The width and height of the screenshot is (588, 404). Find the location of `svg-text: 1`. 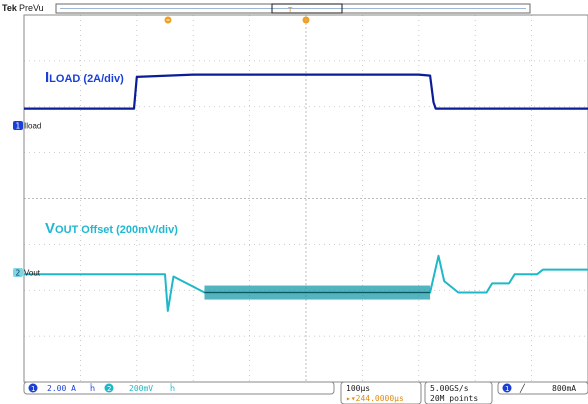

svg-text: 1 is located at coordinates (18, 126).